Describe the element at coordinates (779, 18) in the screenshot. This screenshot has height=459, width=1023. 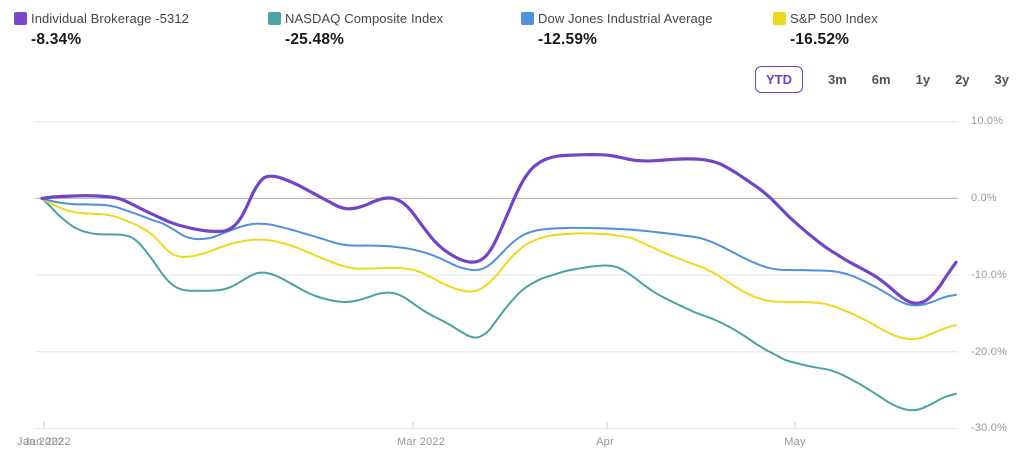
I see `series-color-swatch-yellow` at that location.